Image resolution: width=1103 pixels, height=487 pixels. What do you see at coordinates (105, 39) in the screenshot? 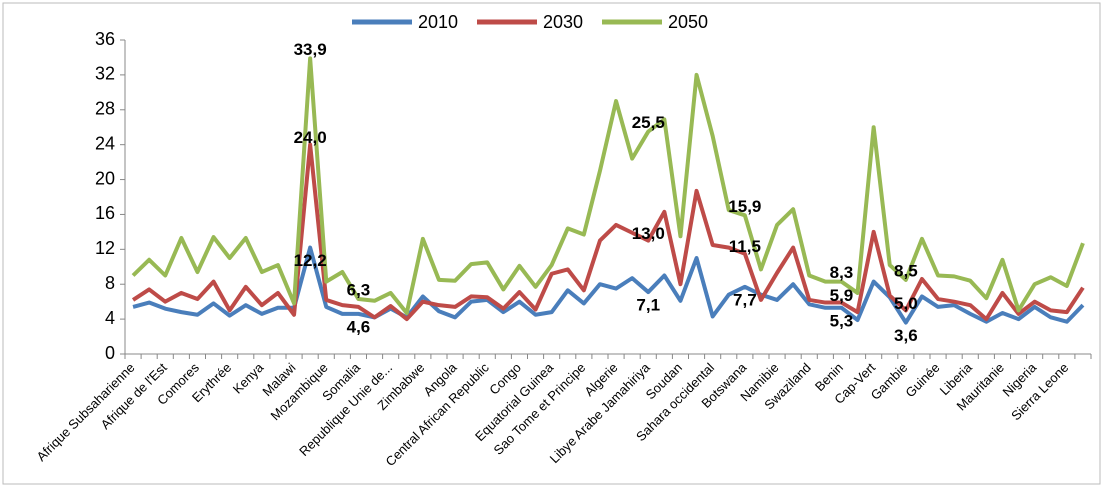
I see `y-tick-label: 36` at bounding box center [105, 39].